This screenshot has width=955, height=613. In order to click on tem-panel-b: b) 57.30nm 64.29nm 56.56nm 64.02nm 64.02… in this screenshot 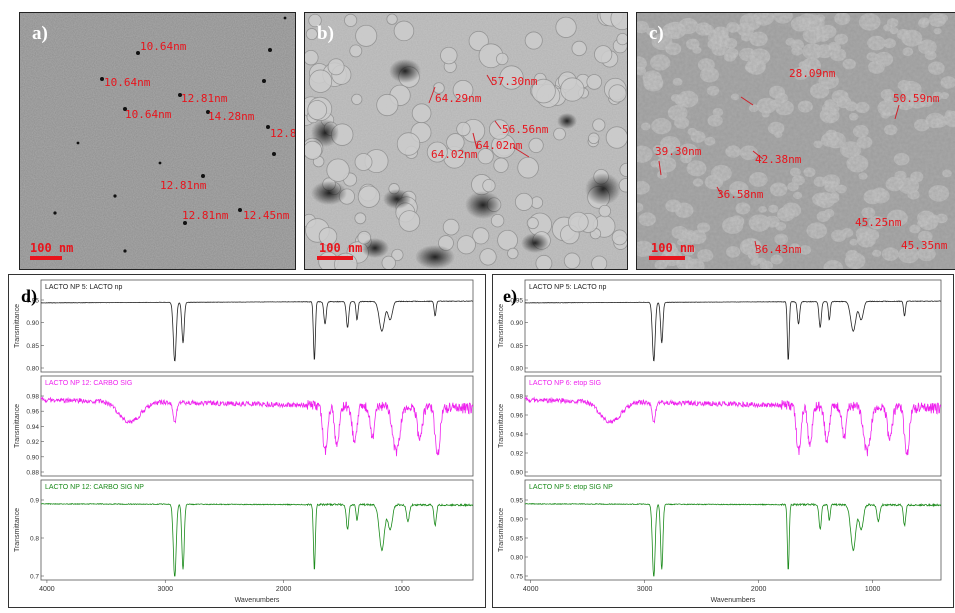, I will do `click(466, 141)`.